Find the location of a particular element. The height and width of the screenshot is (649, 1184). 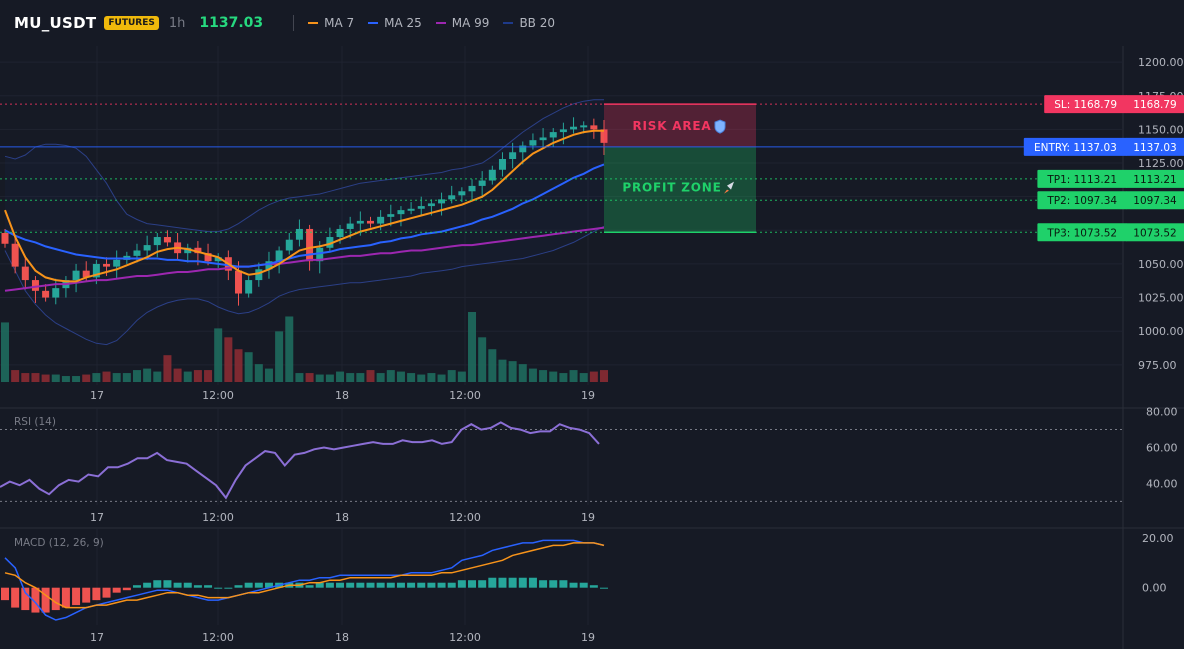

level-tag-label: TP1: 1113.21 is located at coordinates (1081, 180).